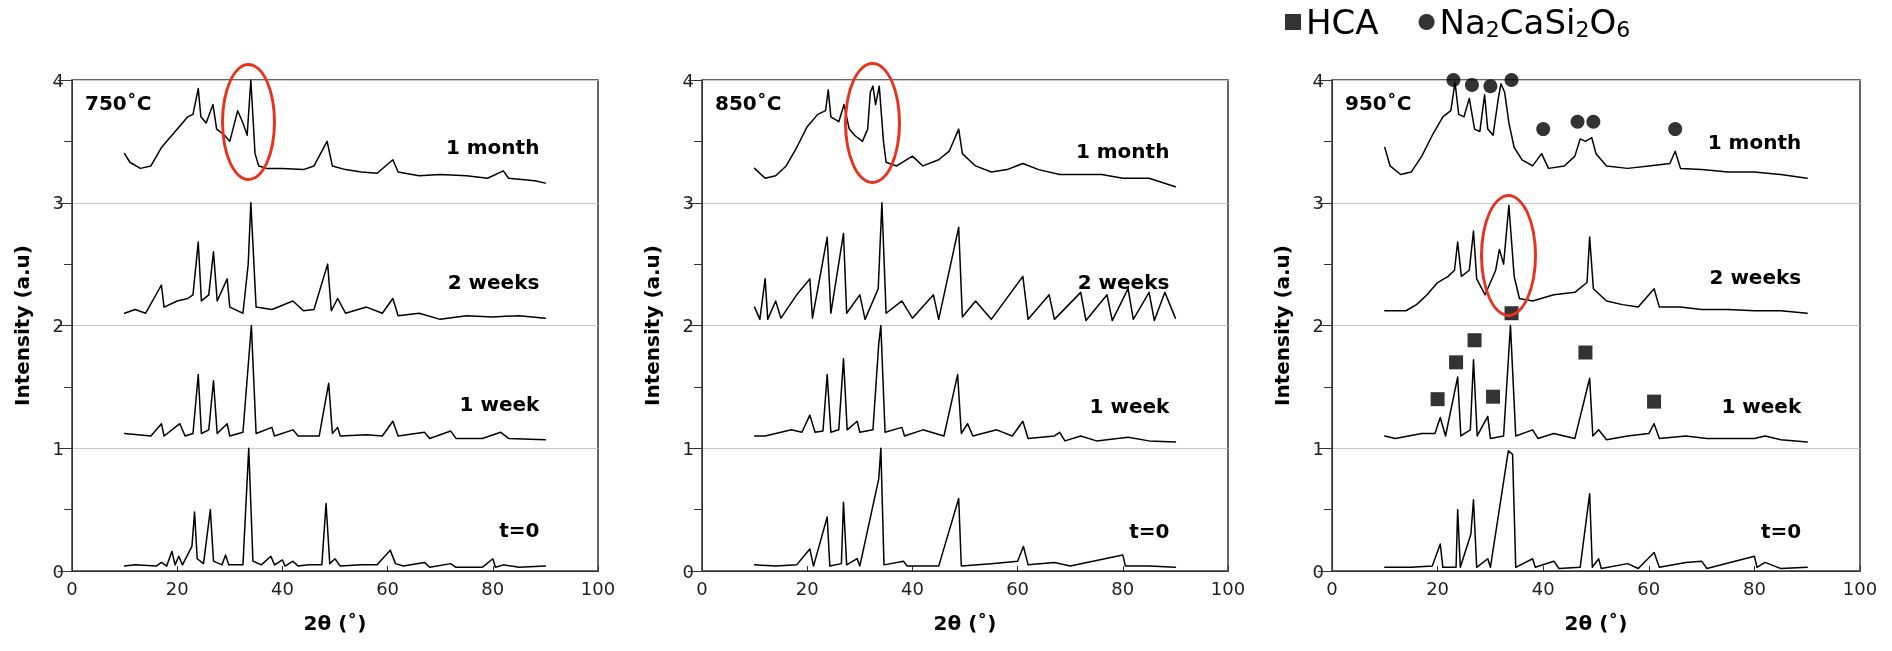 This screenshot has width=1892, height=651. What do you see at coordinates (1378, 103) in the screenshot?
I see `text: 950˚C` at bounding box center [1378, 103].